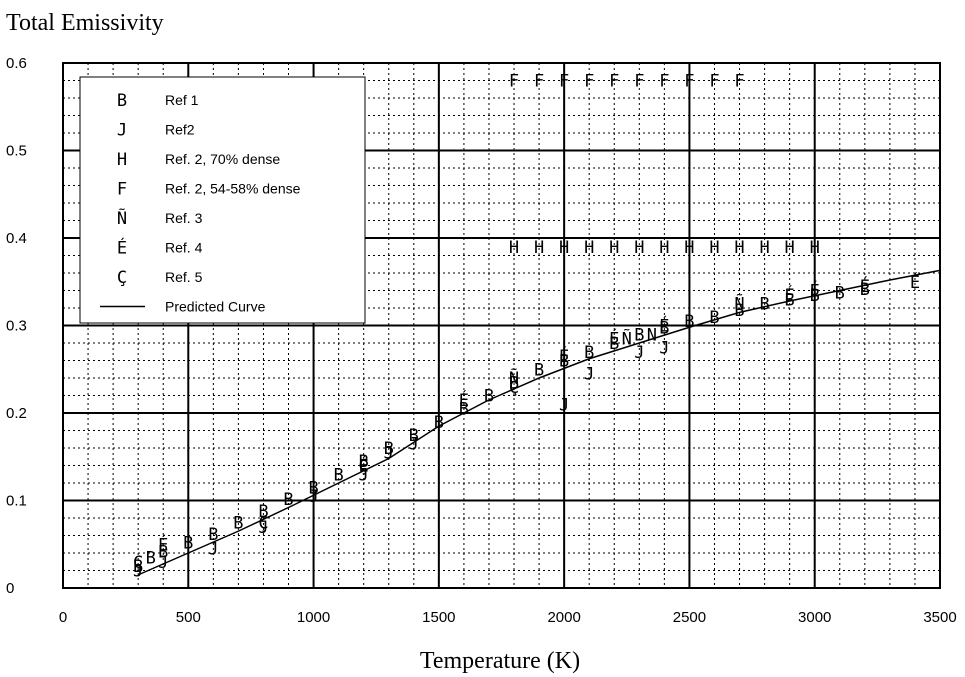 The height and width of the screenshot is (677, 965). What do you see at coordinates (500, 661) in the screenshot?
I see `x-axis-label: Temperature (K)` at bounding box center [500, 661].